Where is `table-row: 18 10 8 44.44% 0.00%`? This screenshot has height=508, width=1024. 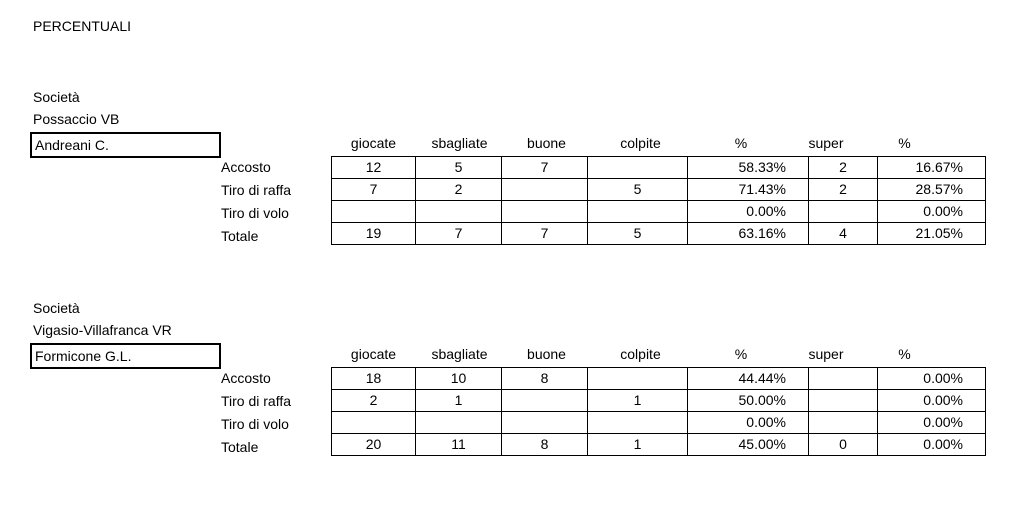
table-row: 18 10 8 44.44% 0.00% is located at coordinates (658, 378).